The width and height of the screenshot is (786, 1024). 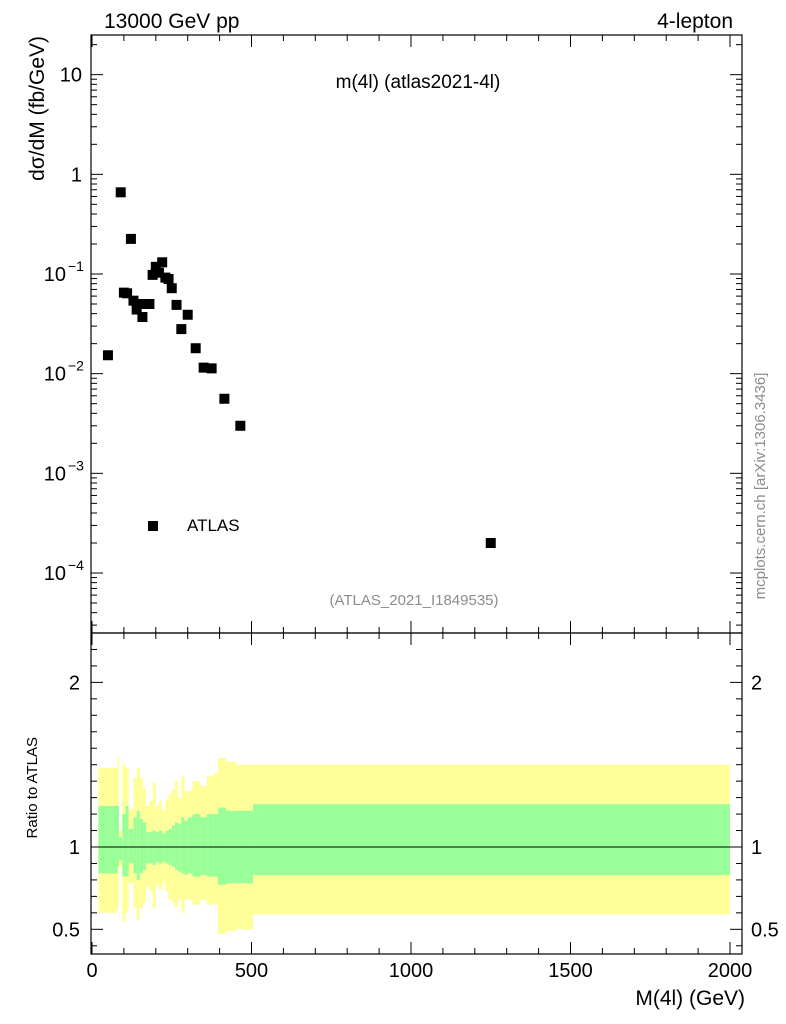 What do you see at coordinates (690, 998) in the screenshot?
I see `xlabel: M(4l) (GeV)` at bounding box center [690, 998].